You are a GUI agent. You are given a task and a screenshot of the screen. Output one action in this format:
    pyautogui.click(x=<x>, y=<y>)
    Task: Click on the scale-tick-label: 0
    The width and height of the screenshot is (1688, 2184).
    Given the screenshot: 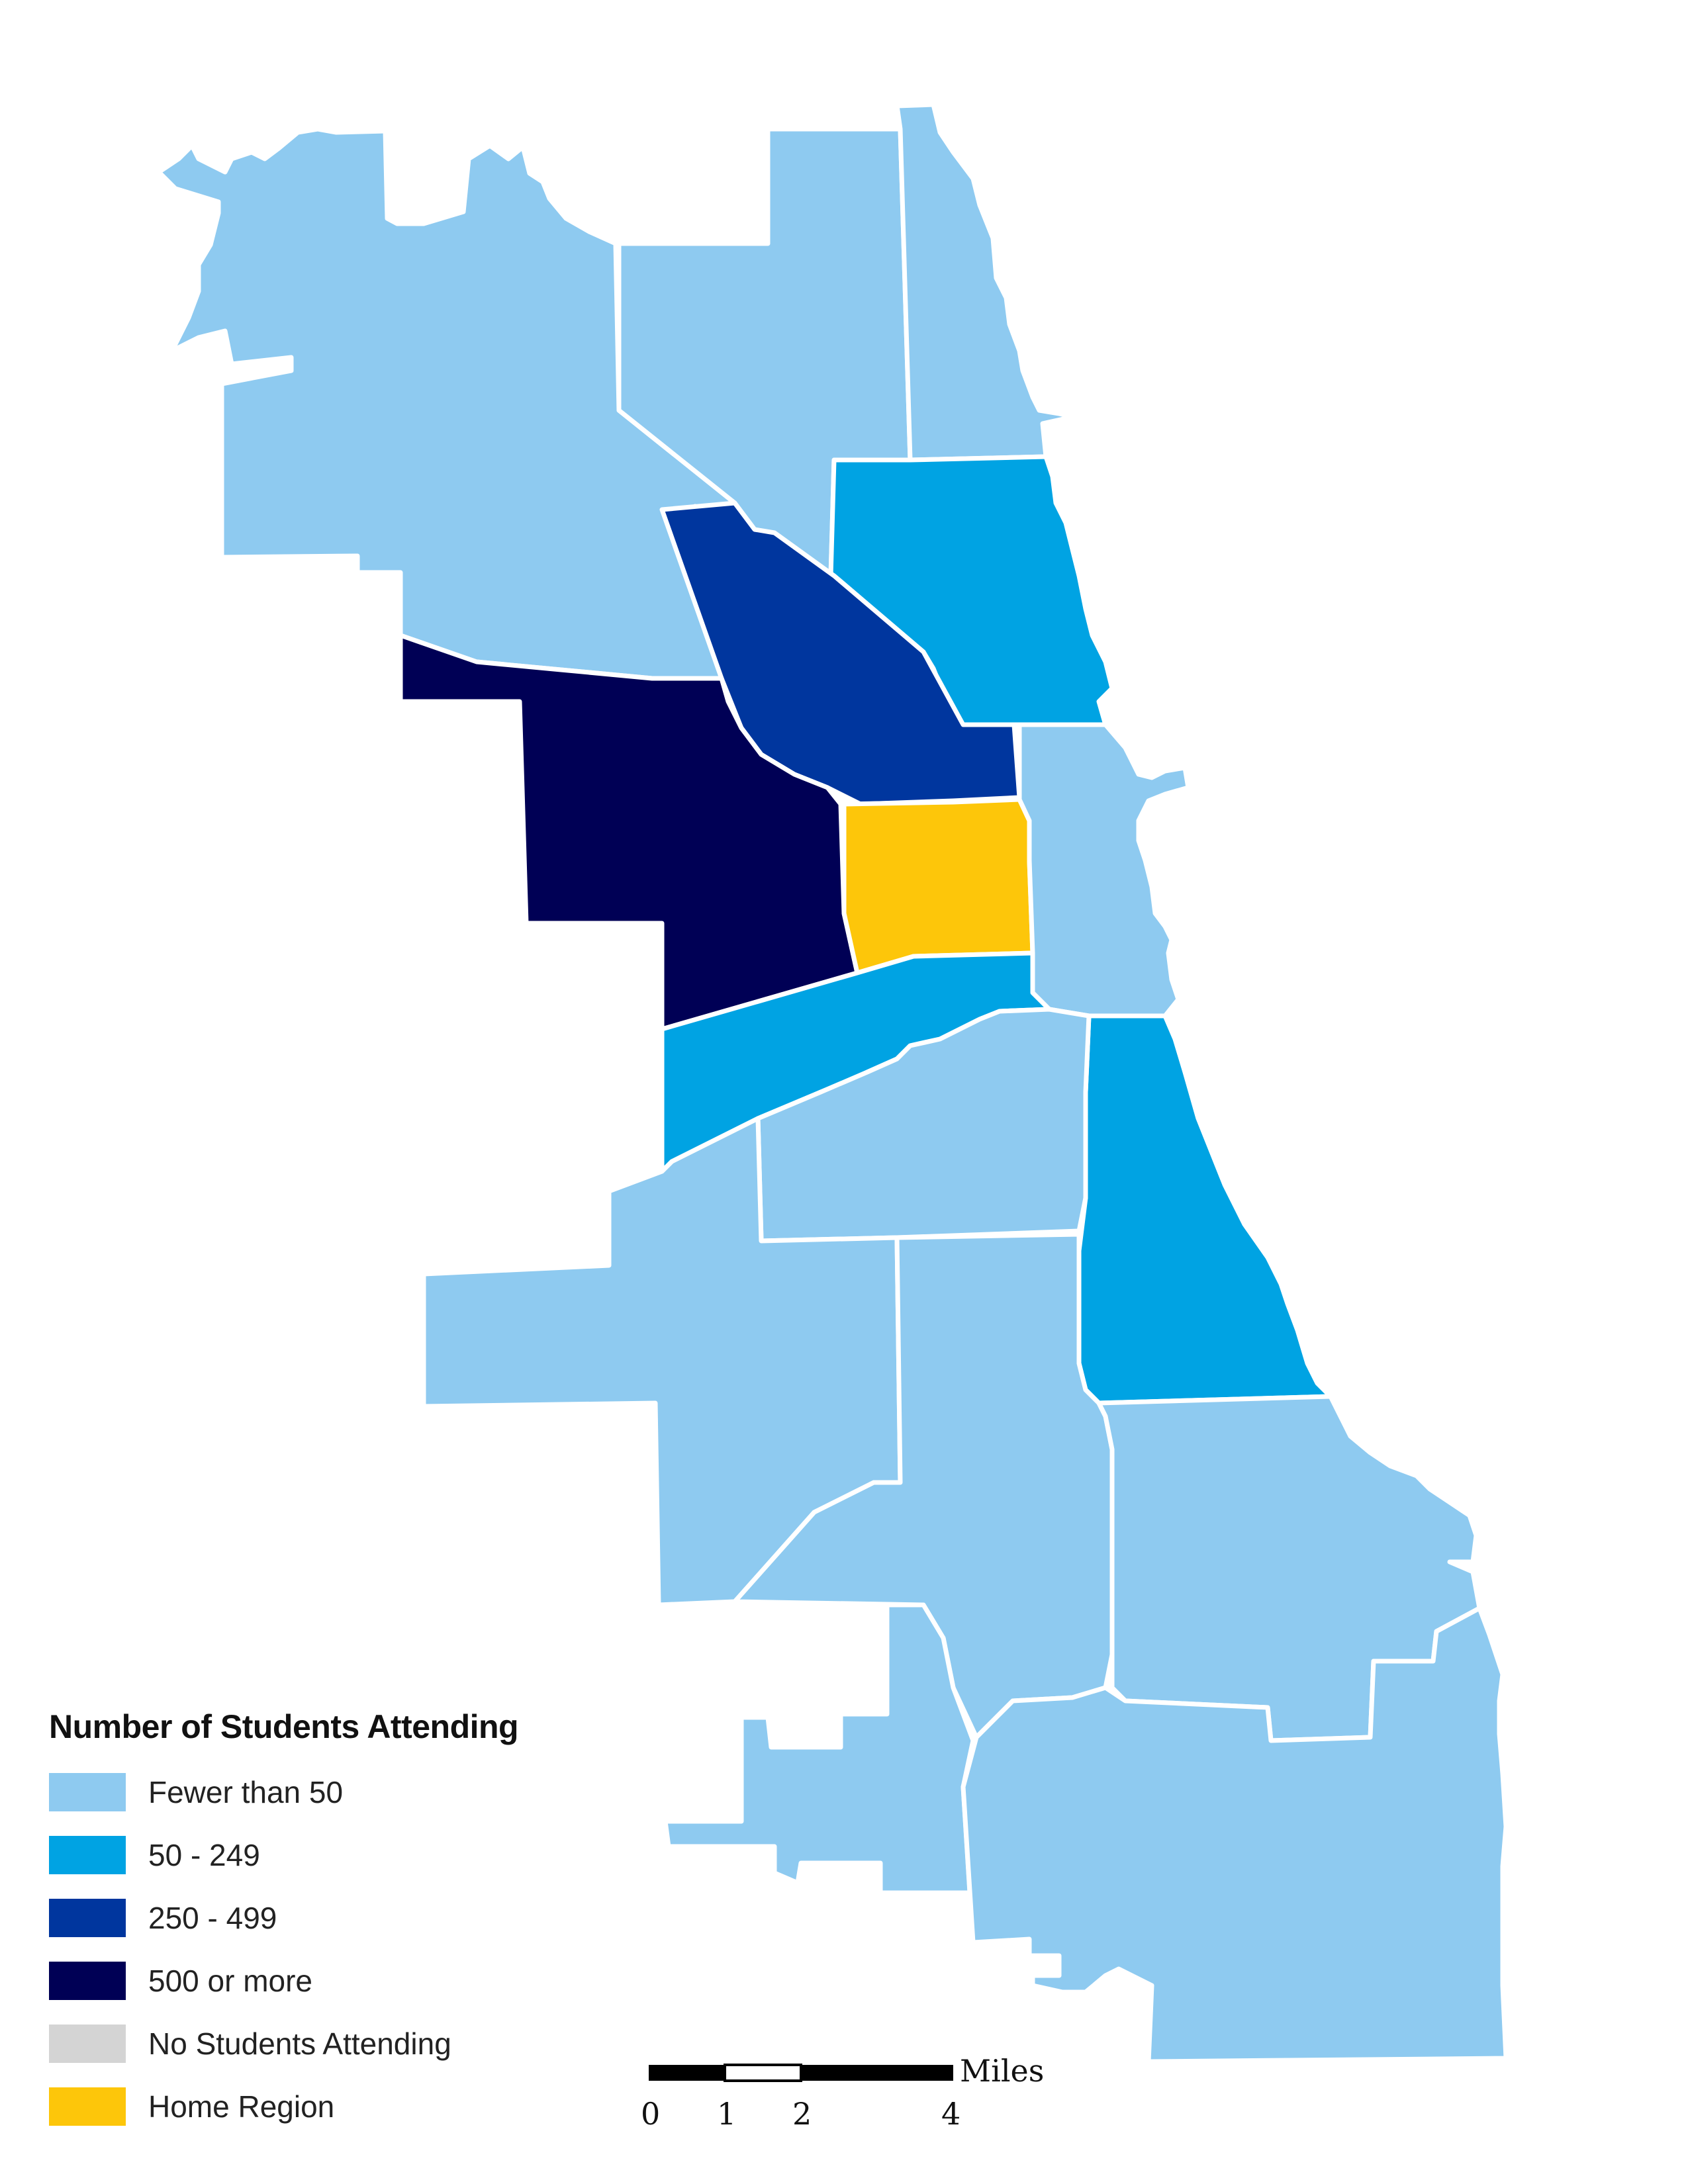 What is the action you would take?
    pyautogui.click(x=650, y=2114)
    